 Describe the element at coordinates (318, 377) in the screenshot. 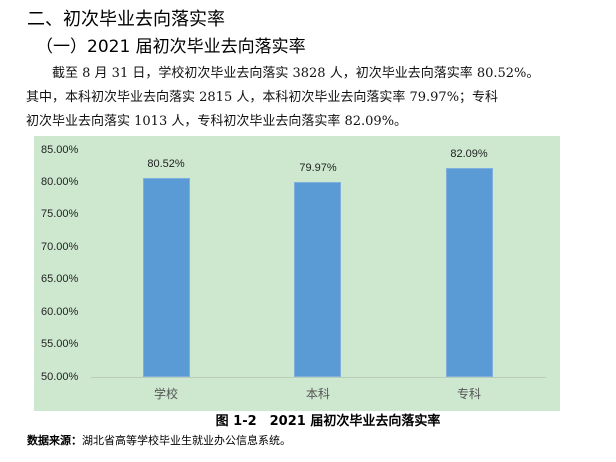

I see `x-axis-line` at that location.